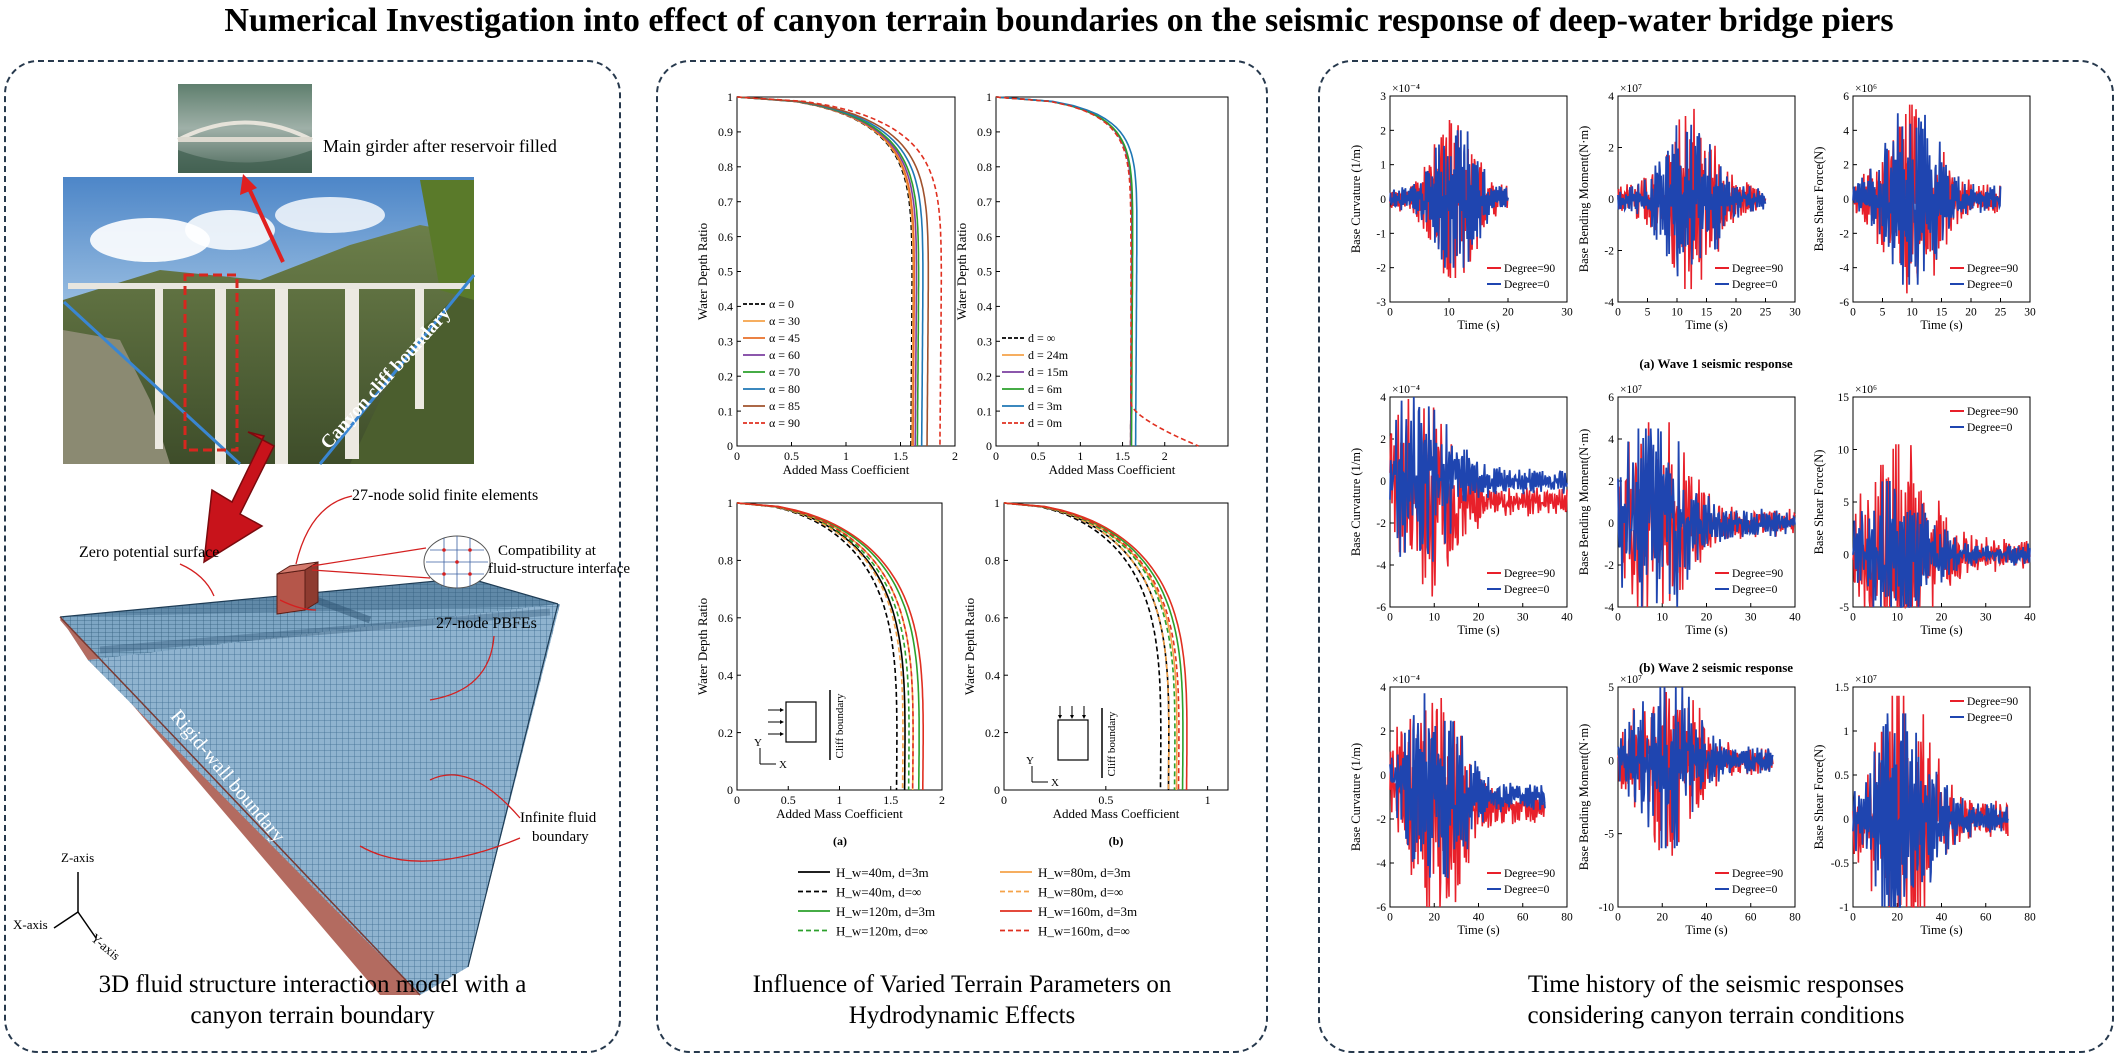 The width and height of the screenshot is (2118, 1057). What do you see at coordinates (840, 841) in the screenshot?
I see `subfig-a-label: (a)` at bounding box center [840, 841].